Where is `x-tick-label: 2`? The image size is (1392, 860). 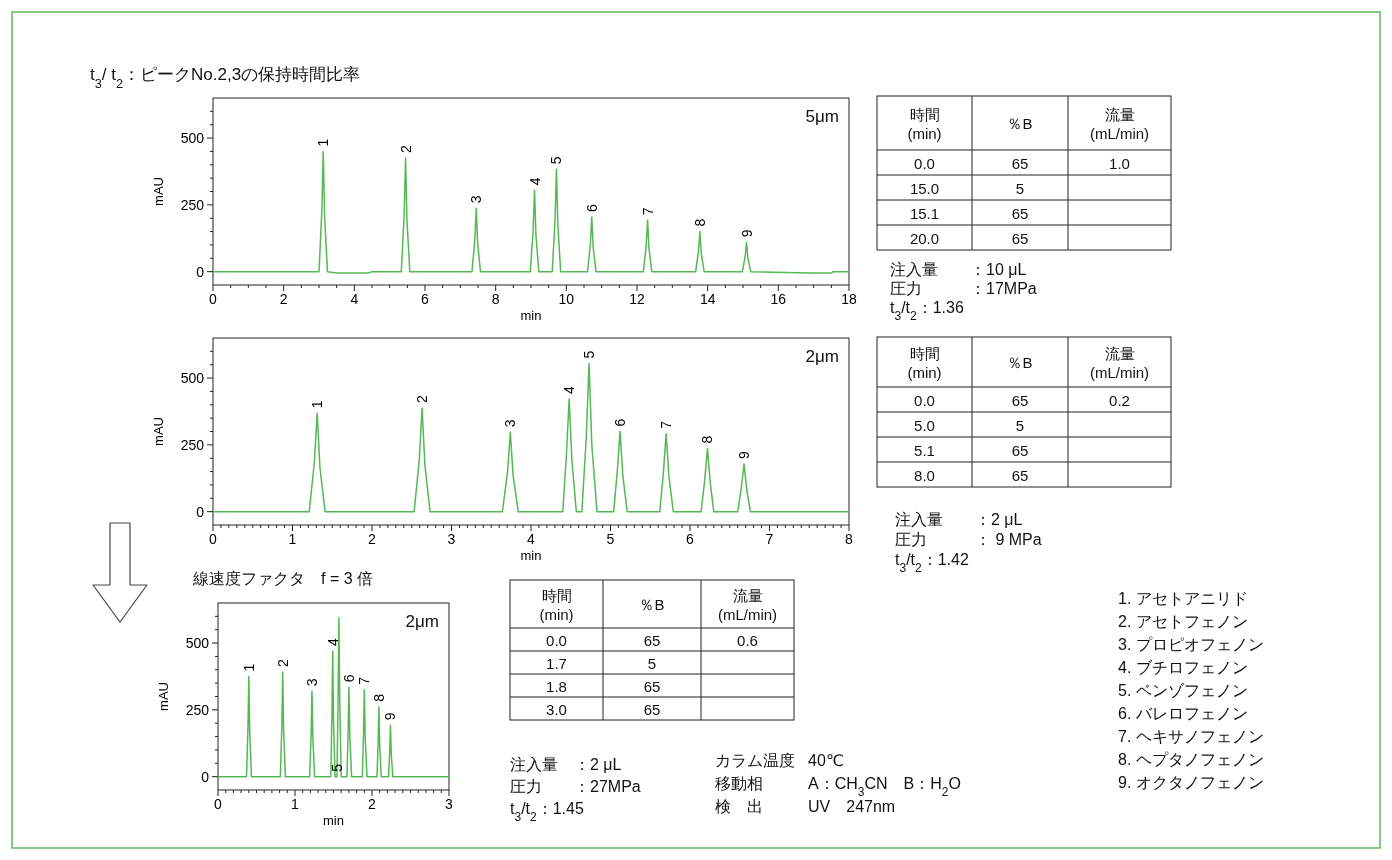 x-tick-label: 2 is located at coordinates (372, 804).